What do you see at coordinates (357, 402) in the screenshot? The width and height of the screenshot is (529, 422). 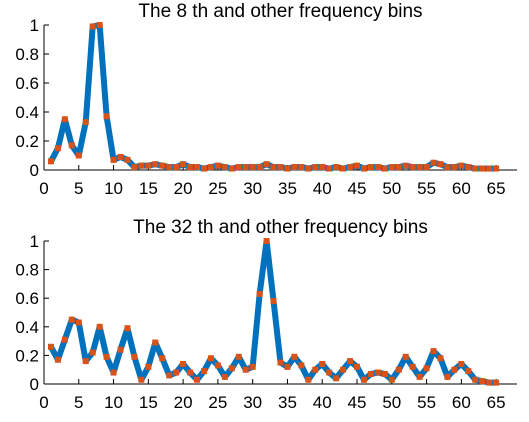 I see `plot-2-x-tick-label: 45` at bounding box center [357, 402].